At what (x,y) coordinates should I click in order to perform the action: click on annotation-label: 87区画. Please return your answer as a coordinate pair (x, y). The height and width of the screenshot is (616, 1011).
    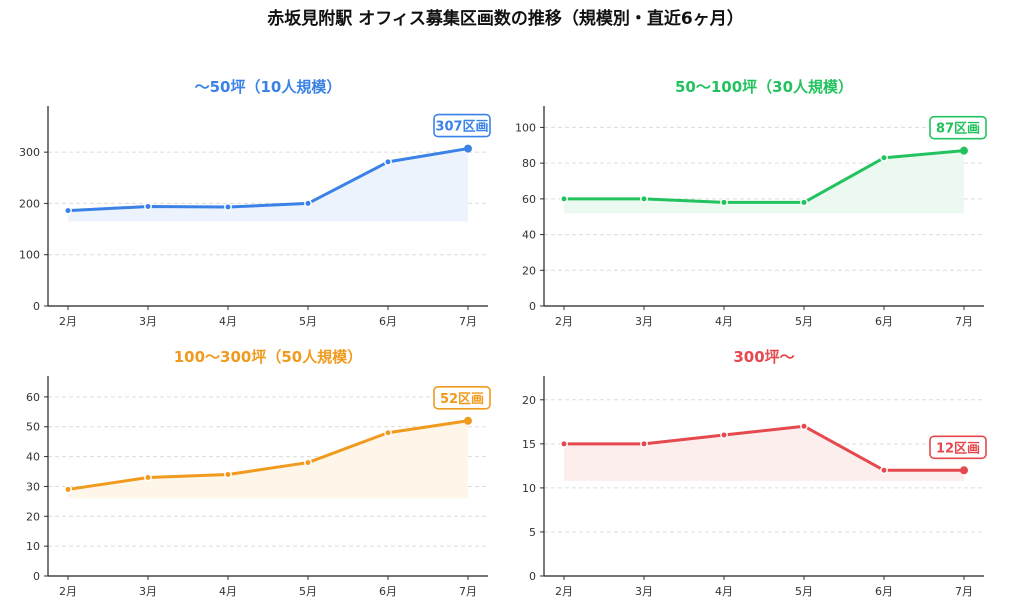
    Looking at the image, I should click on (958, 129).